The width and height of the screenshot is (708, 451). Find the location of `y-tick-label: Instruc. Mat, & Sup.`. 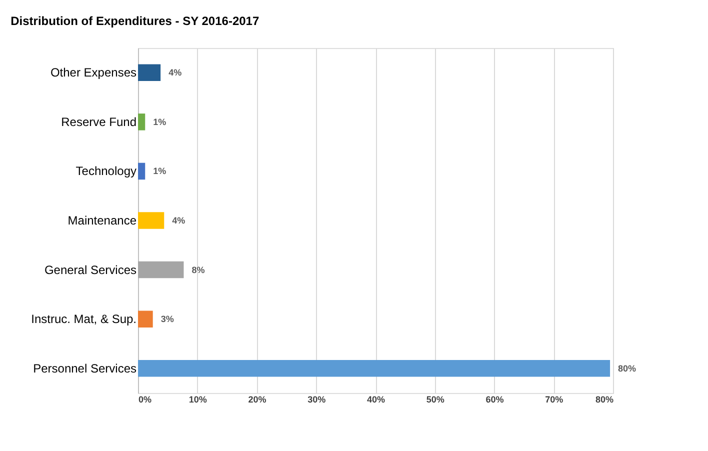

y-tick-label: Instruc. Mat, & Sup. is located at coordinates (83, 319).